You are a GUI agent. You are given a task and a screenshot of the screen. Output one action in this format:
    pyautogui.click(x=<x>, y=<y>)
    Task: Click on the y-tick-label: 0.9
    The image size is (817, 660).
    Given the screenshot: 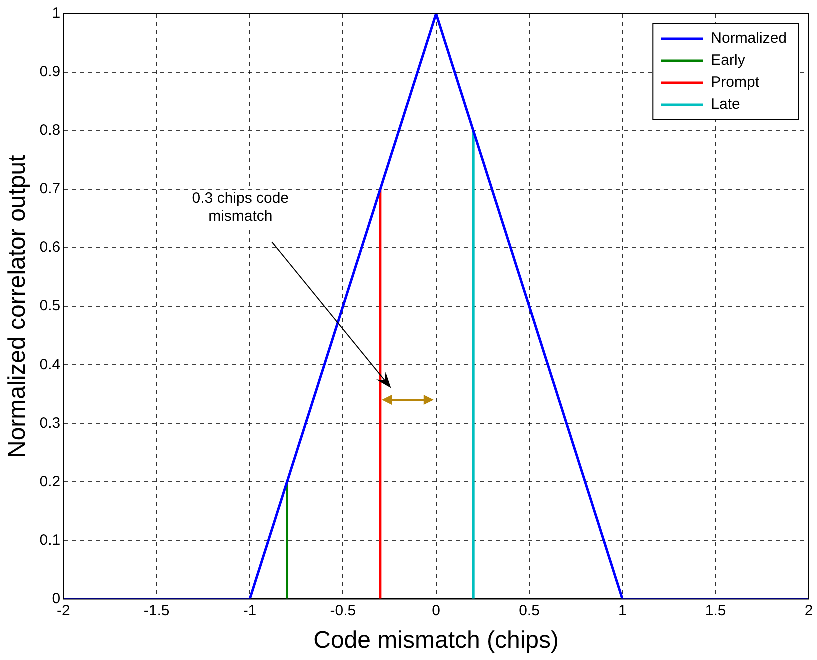 What is the action you would take?
    pyautogui.click(x=50, y=72)
    